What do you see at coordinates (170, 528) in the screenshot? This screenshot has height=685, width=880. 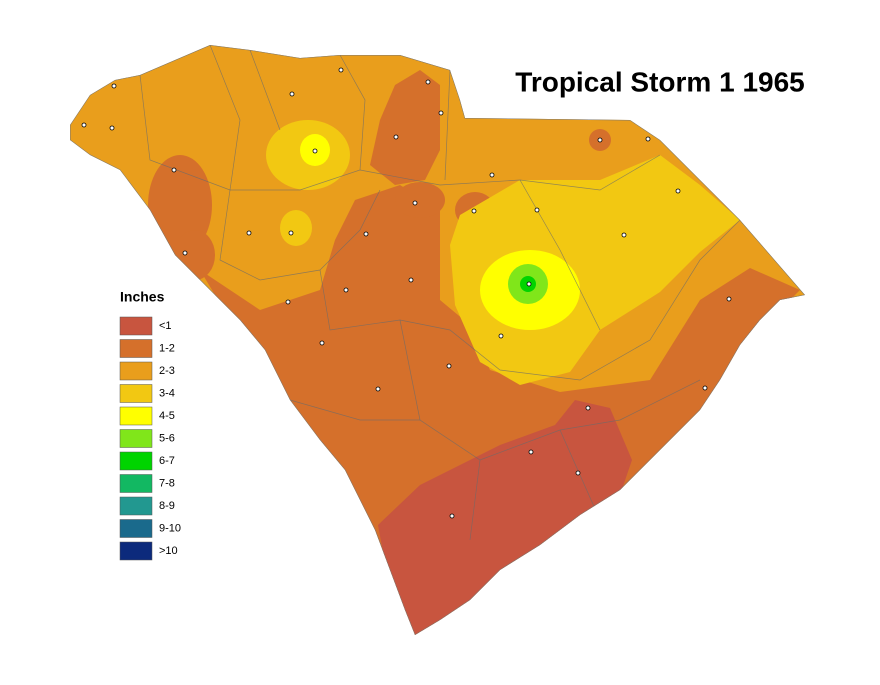 I see `legend-label: 9-10` at bounding box center [170, 528].